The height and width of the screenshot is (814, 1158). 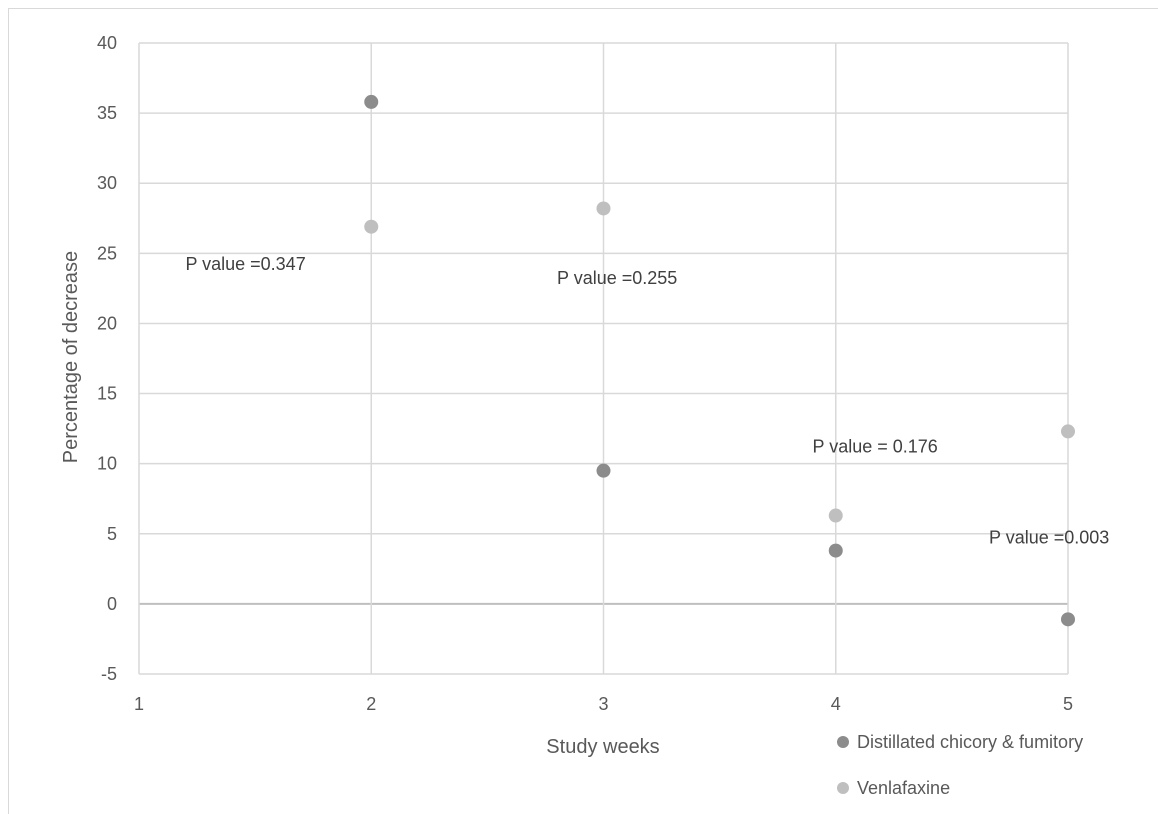 What do you see at coordinates (1068, 704) in the screenshot?
I see `x-tick-label: 5` at bounding box center [1068, 704].